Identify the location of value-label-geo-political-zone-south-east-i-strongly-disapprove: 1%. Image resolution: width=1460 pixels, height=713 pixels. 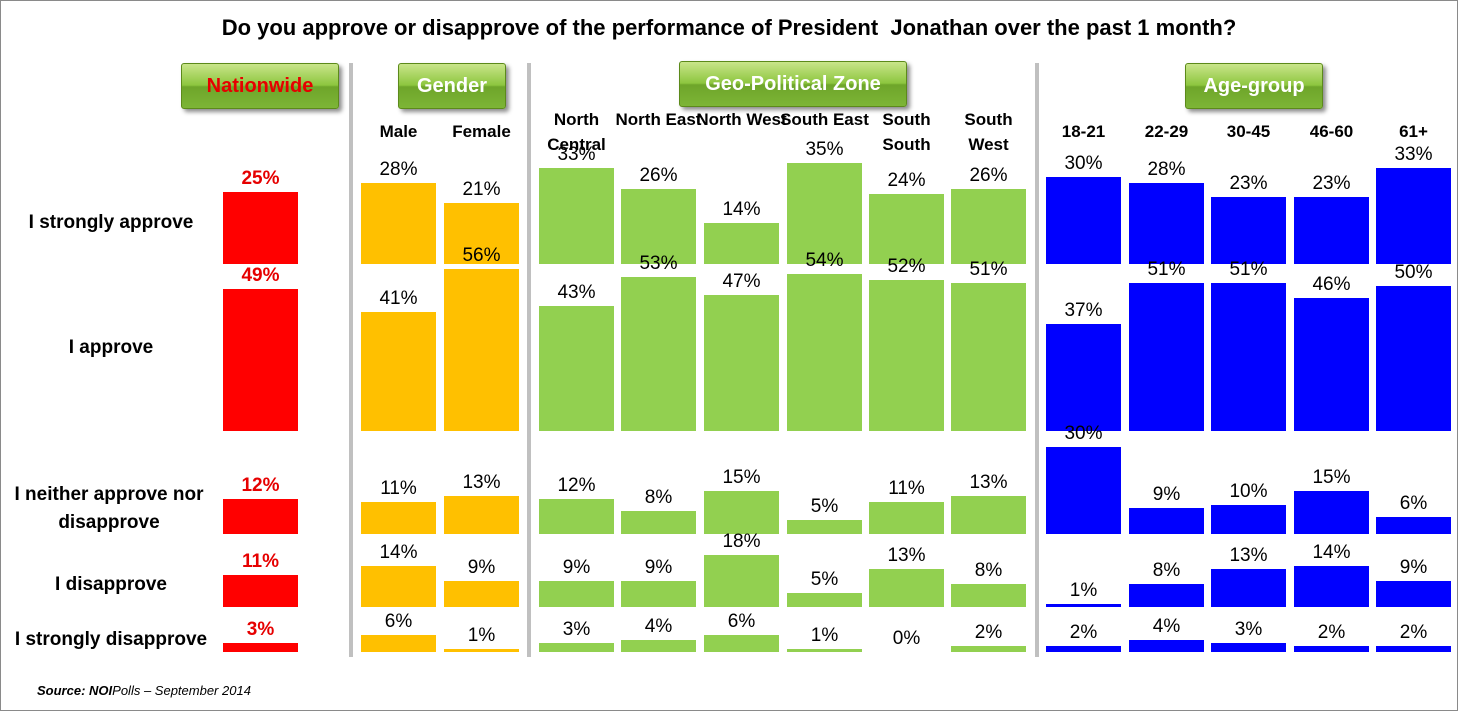
(824, 636).